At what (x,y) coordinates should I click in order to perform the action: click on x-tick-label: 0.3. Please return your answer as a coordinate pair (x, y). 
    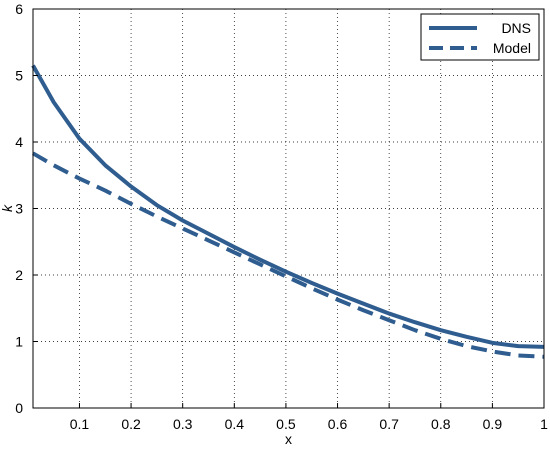
    Looking at the image, I should click on (183, 424).